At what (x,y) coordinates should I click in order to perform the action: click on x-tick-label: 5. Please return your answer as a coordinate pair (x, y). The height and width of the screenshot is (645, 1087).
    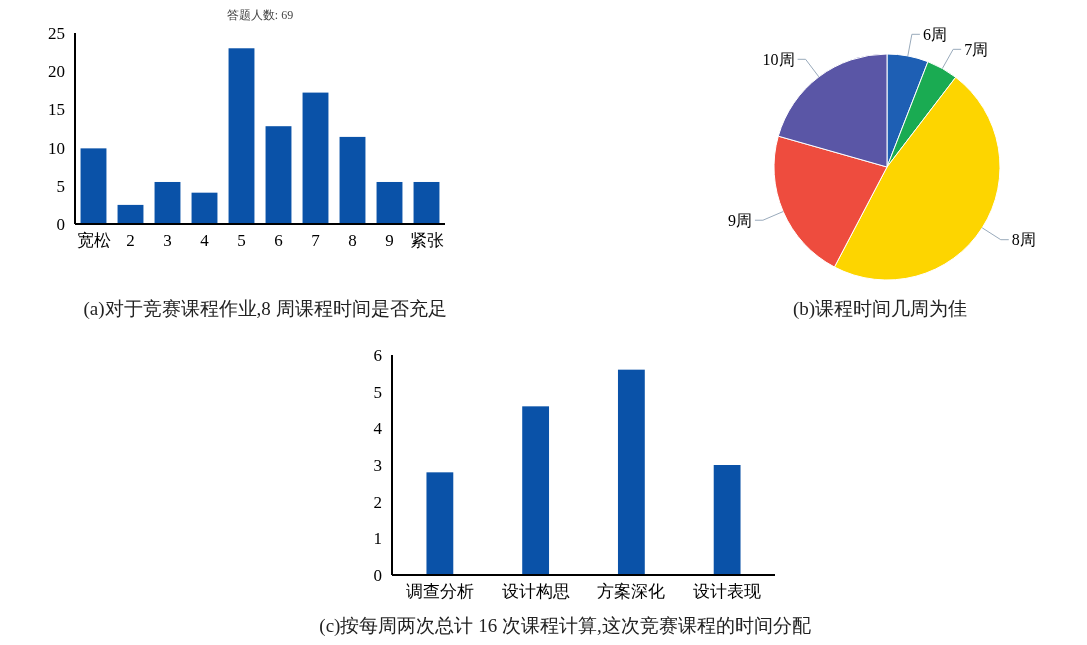
    Looking at the image, I should click on (241, 240).